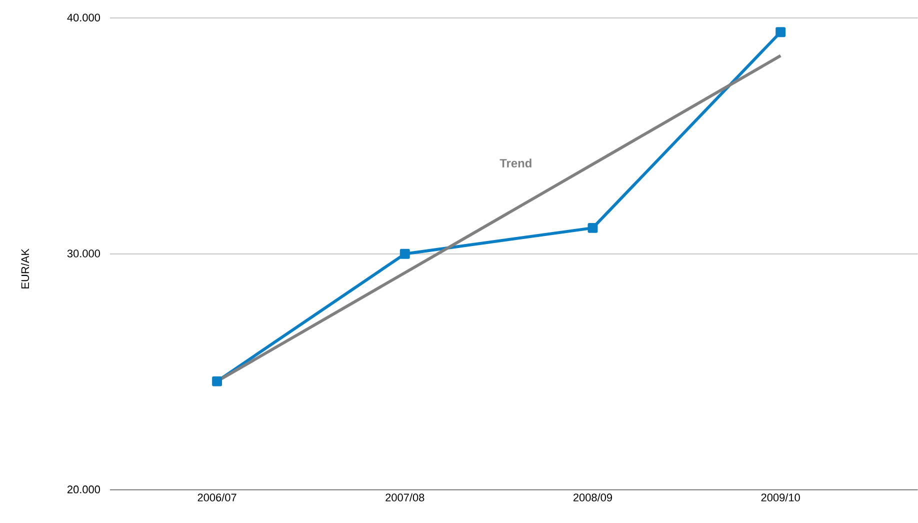 The image size is (918, 523). What do you see at coordinates (516, 163) in the screenshot?
I see `text: Trend` at bounding box center [516, 163].